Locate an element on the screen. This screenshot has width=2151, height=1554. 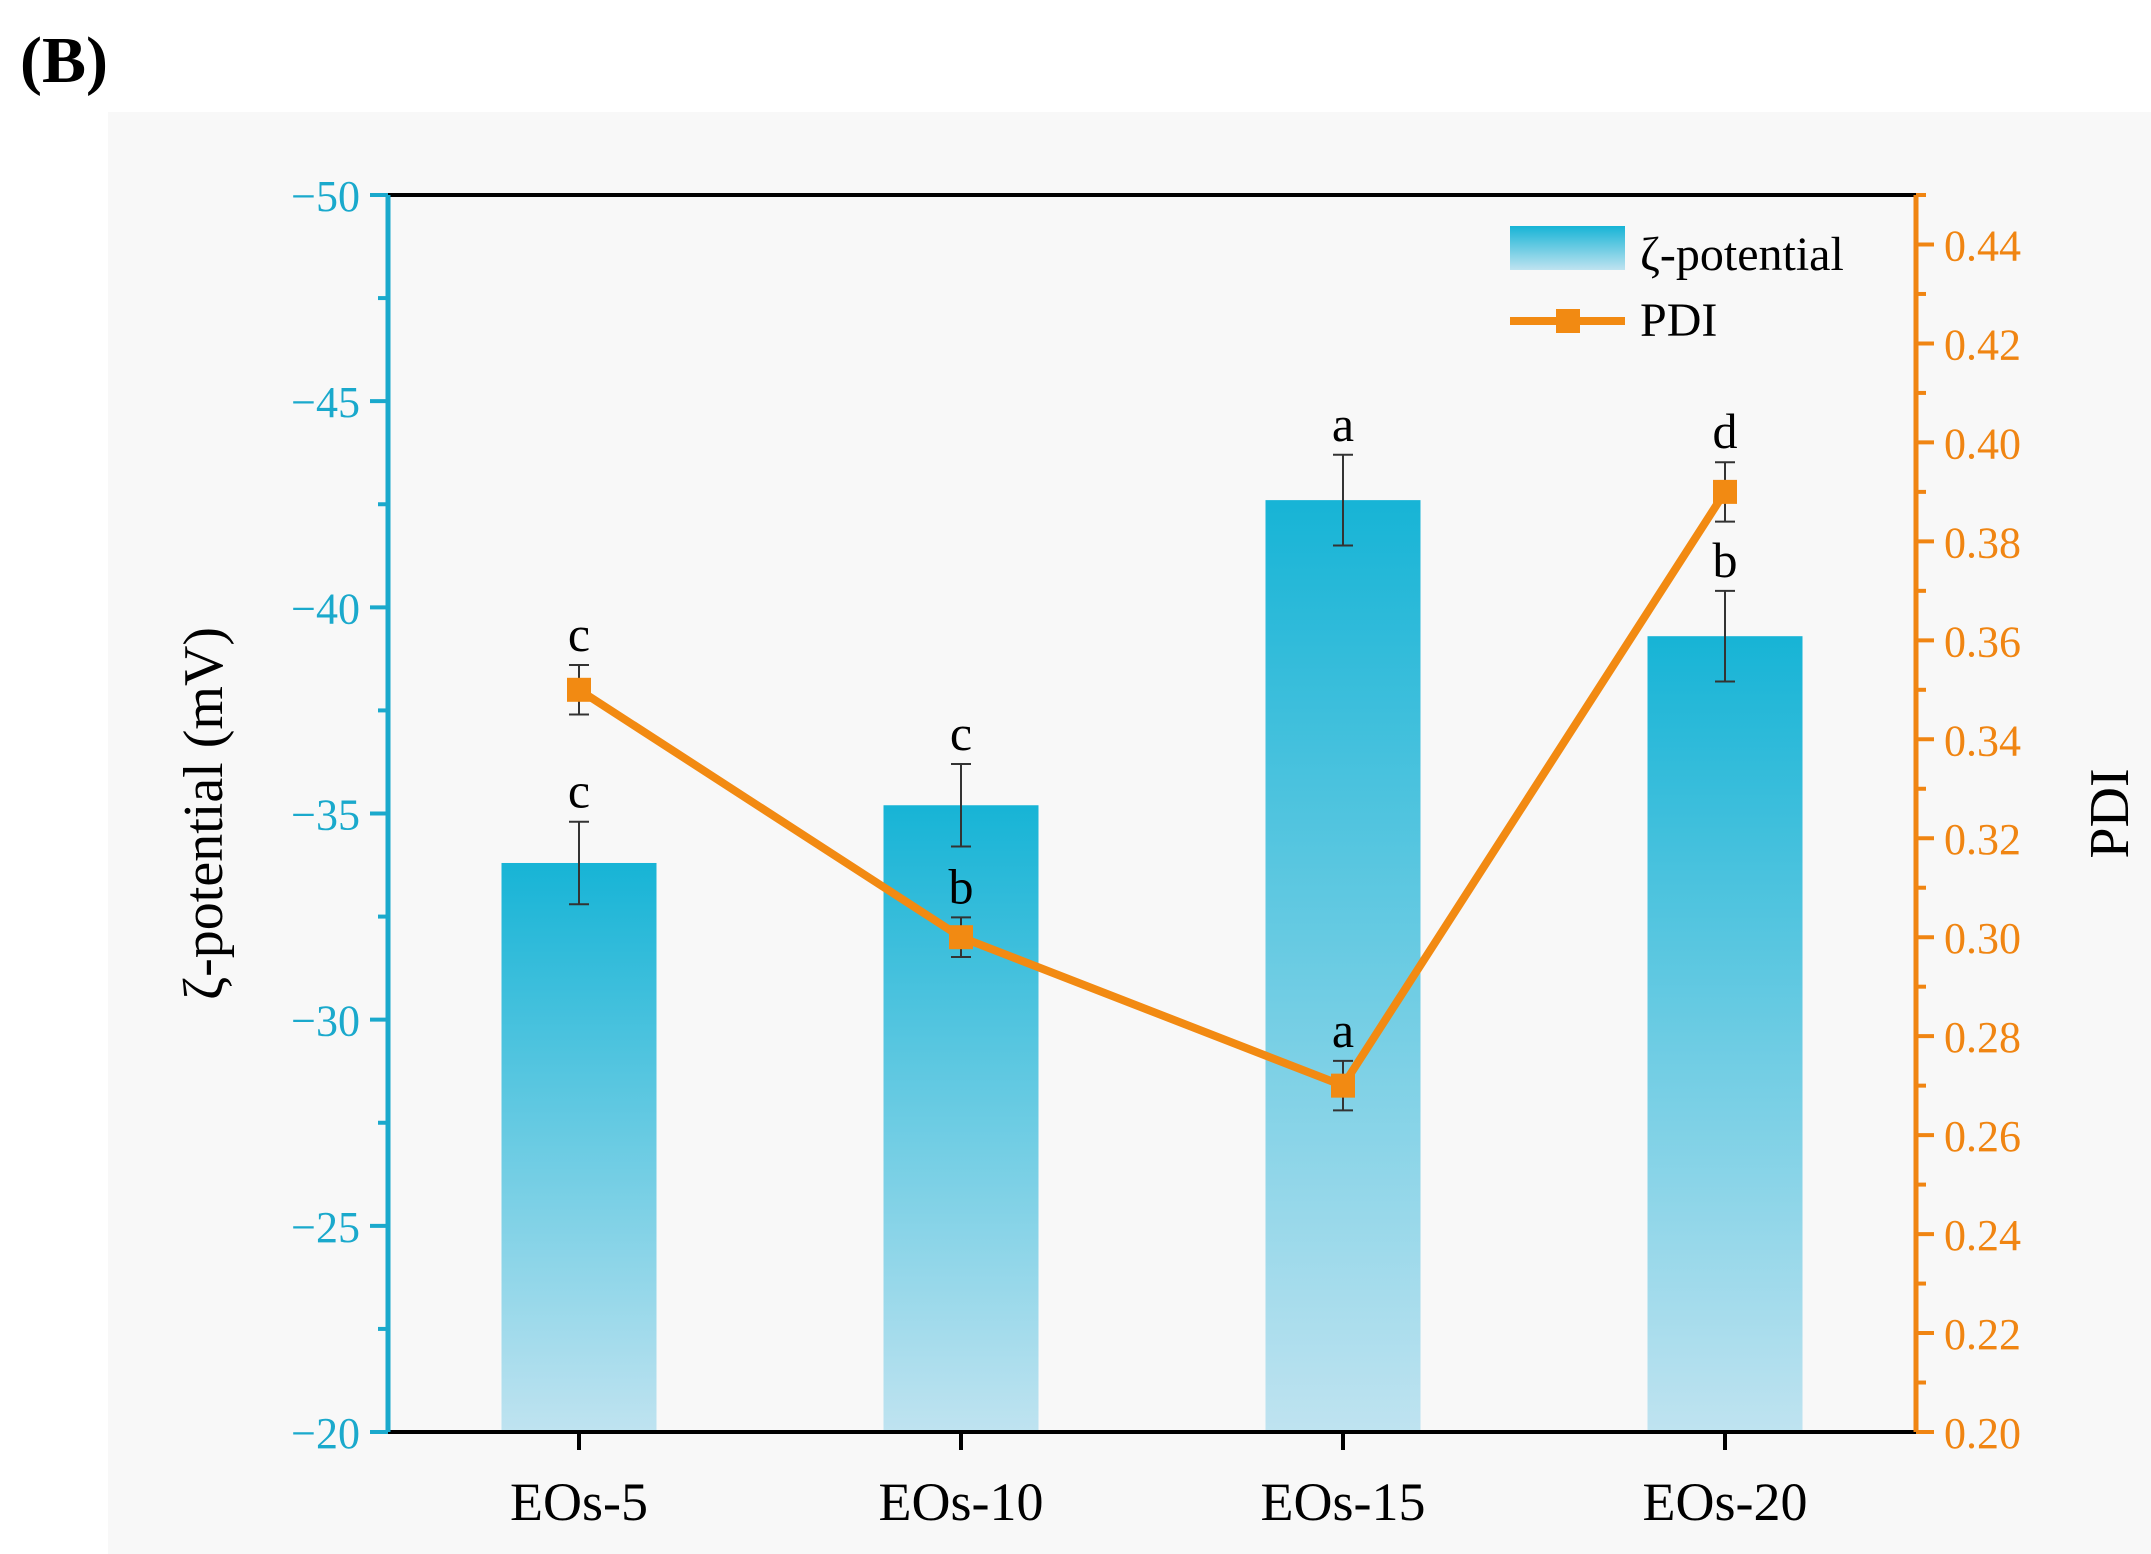
pdi-significance-letter: a is located at coordinates (1343, 1030).